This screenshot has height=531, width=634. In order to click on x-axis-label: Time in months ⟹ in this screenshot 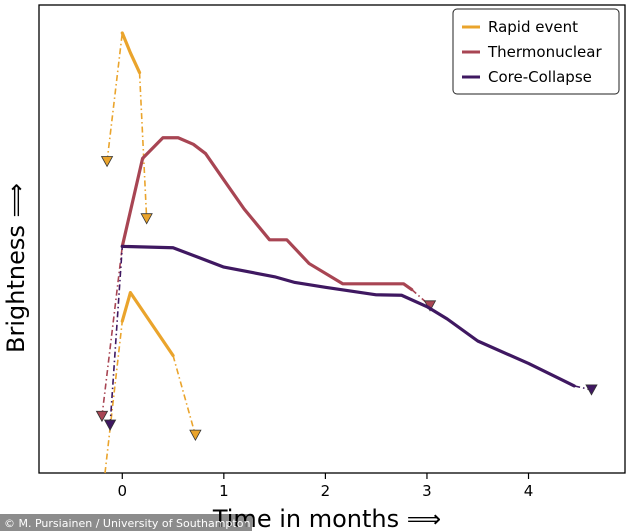, I will do `click(326, 518)`.